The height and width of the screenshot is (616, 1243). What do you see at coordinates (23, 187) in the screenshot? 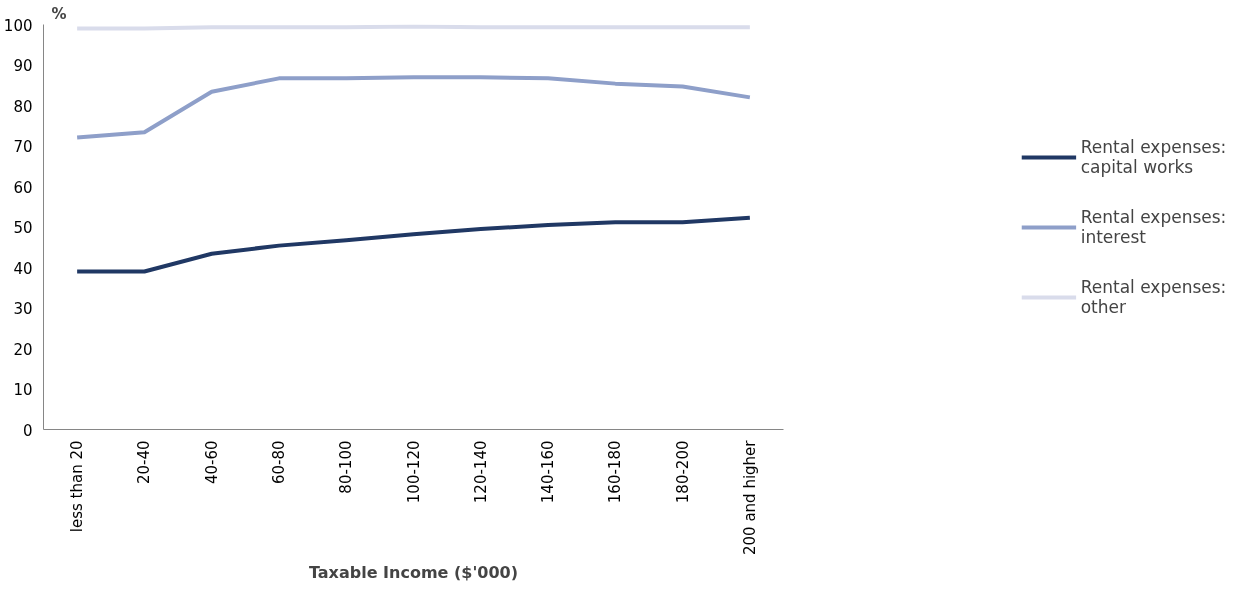
I see `y-tick-label: 60` at bounding box center [23, 187].